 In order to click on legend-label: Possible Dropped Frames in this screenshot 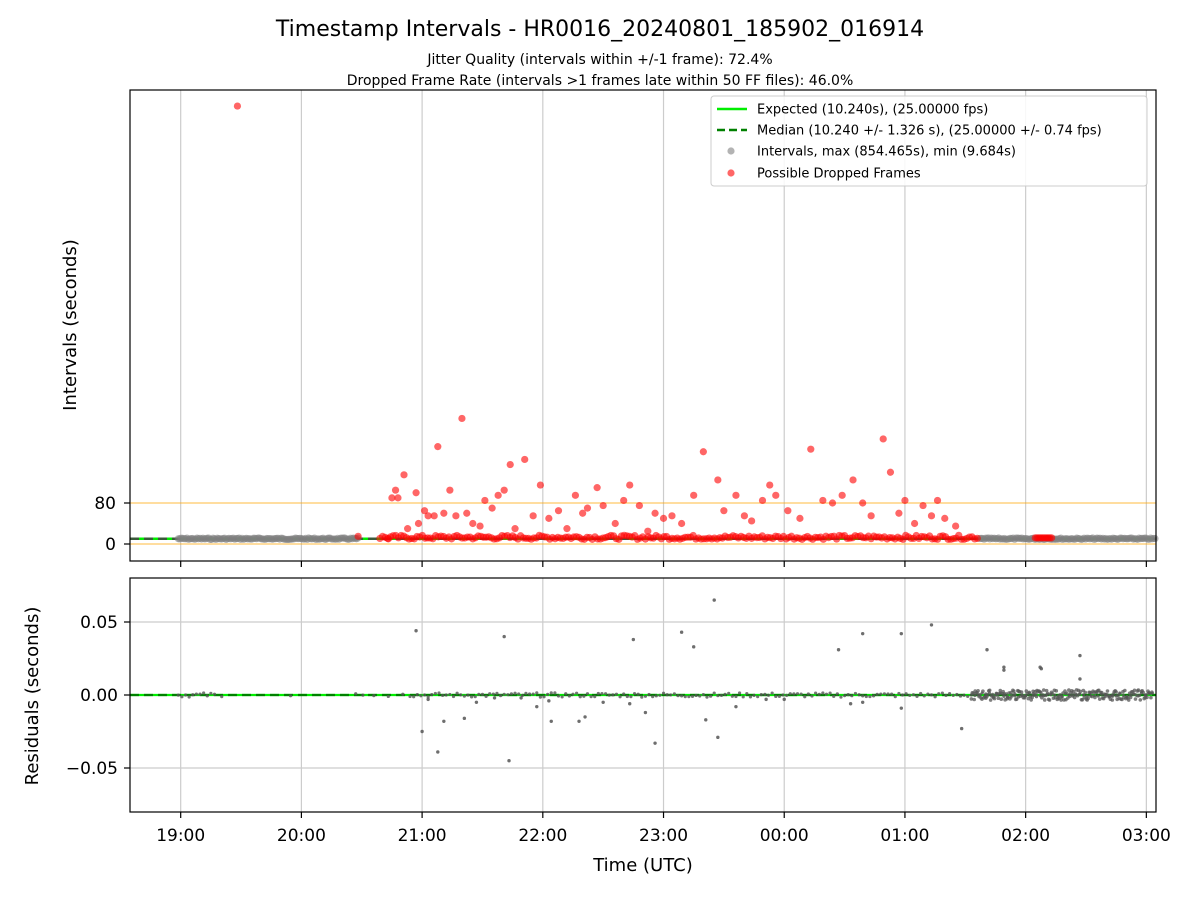, I will do `click(839, 174)`.